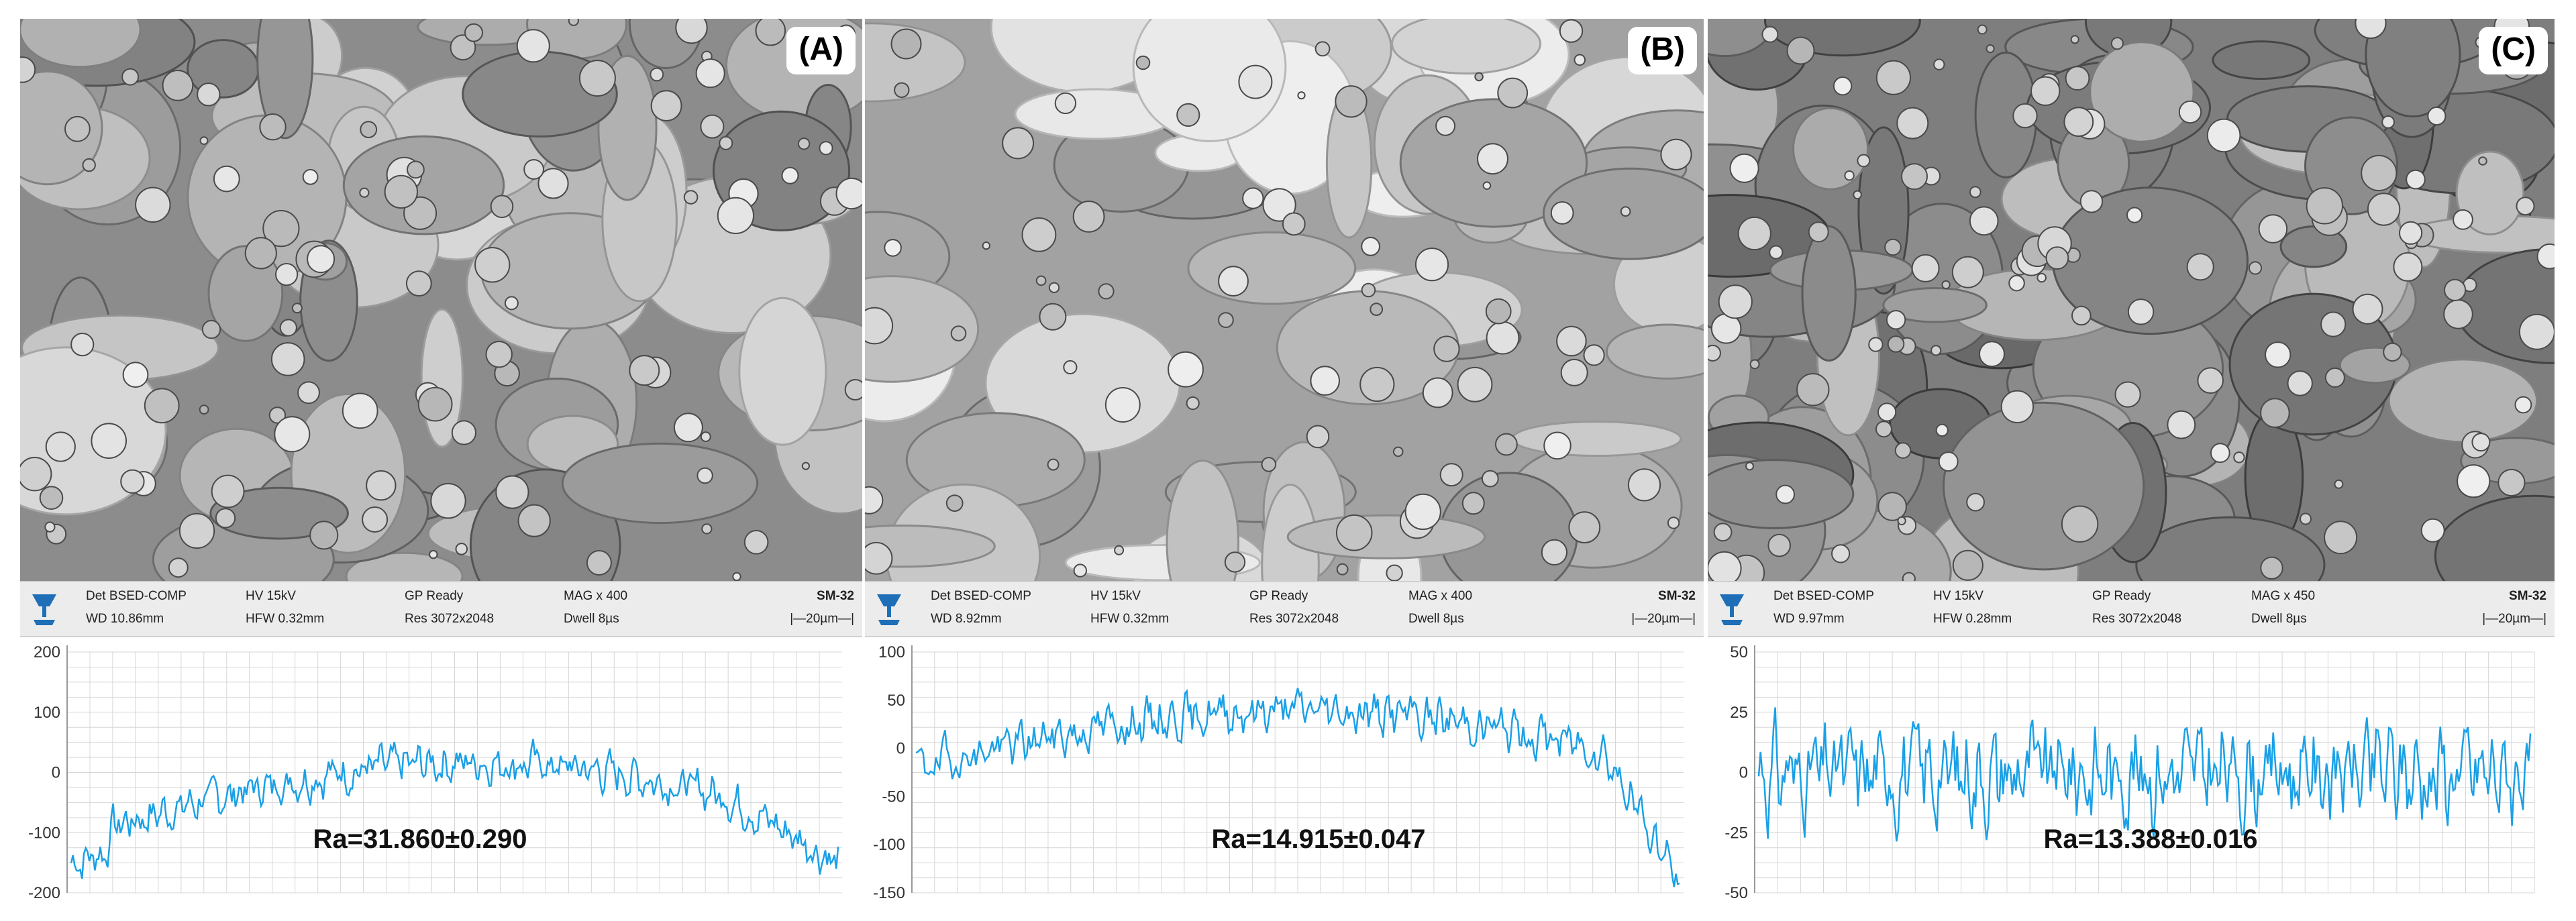  I want to click on panel-label-a: (A), so click(821, 50).